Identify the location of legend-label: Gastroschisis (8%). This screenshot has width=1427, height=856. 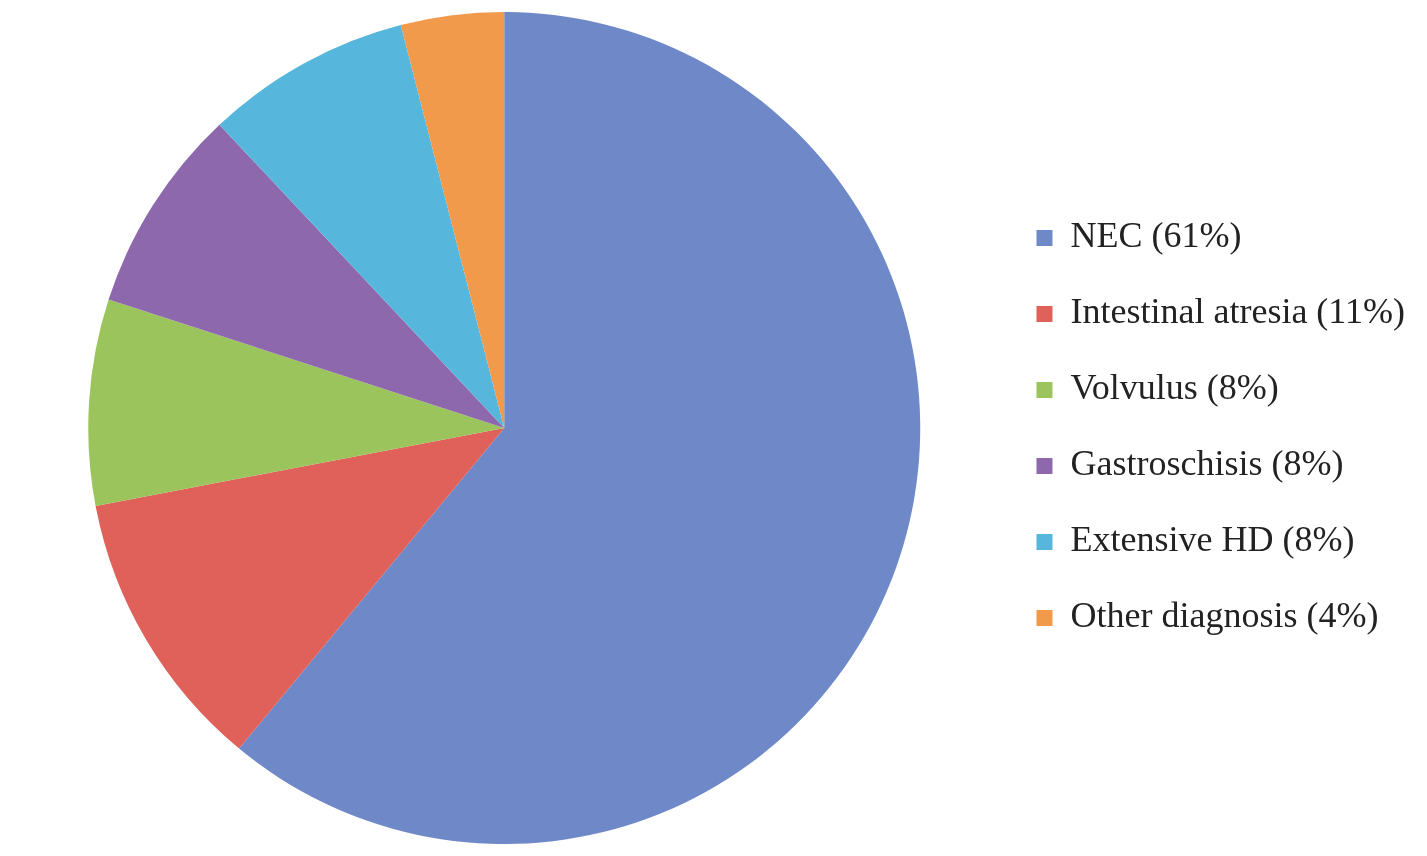
(1207, 463).